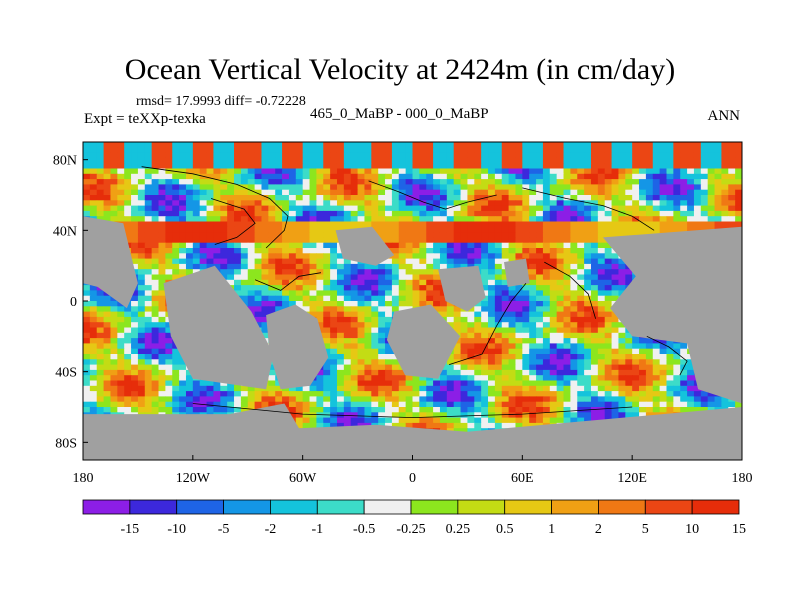 The image size is (800, 600). Describe the element at coordinates (399, 114) in the screenshot. I see `subtitle: 465_0_MaBP - 000_0_MaBP` at that location.